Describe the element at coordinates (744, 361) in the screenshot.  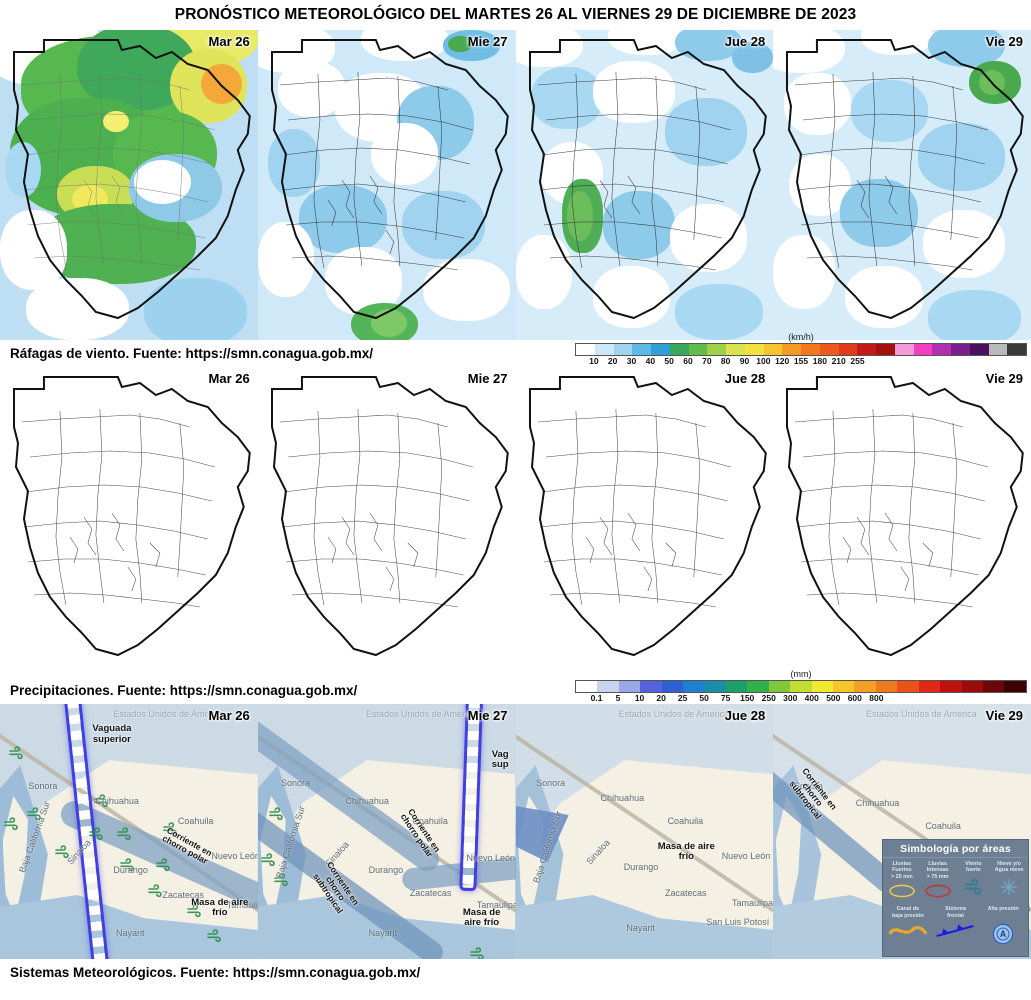
I see `scale-tick-90: 90` at that location.